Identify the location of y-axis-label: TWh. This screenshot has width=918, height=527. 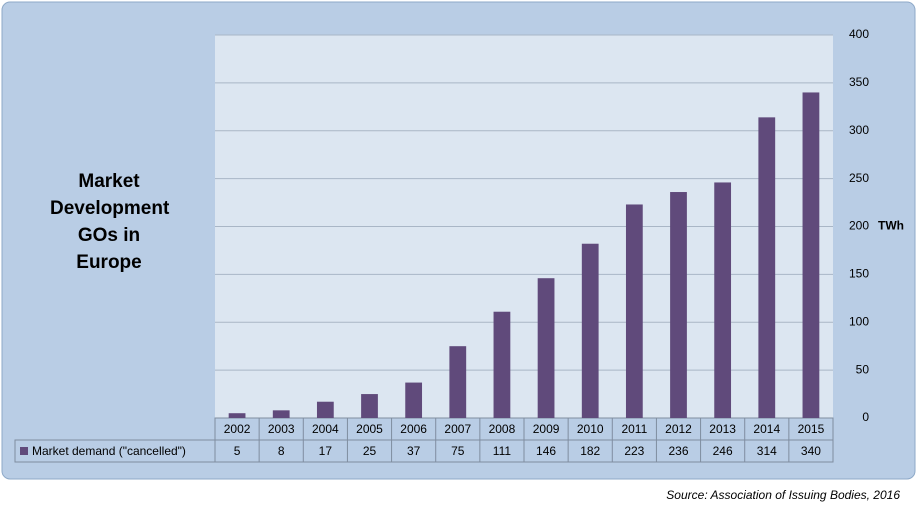
(891, 226).